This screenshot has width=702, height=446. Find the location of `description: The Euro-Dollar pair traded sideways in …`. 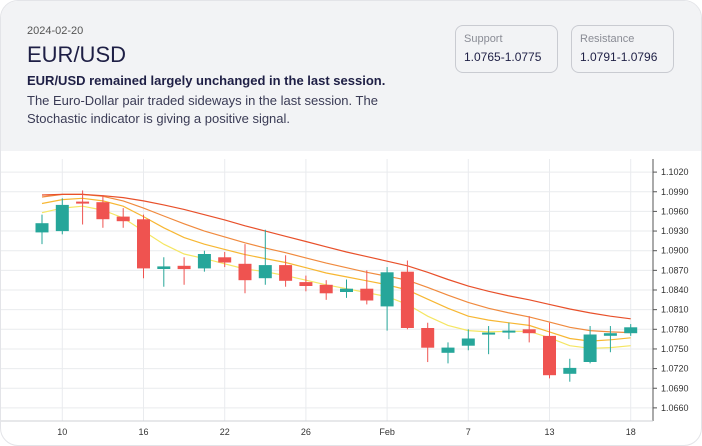

description: The Euro-Dollar pair traded sideways in … is located at coordinates (202, 109).